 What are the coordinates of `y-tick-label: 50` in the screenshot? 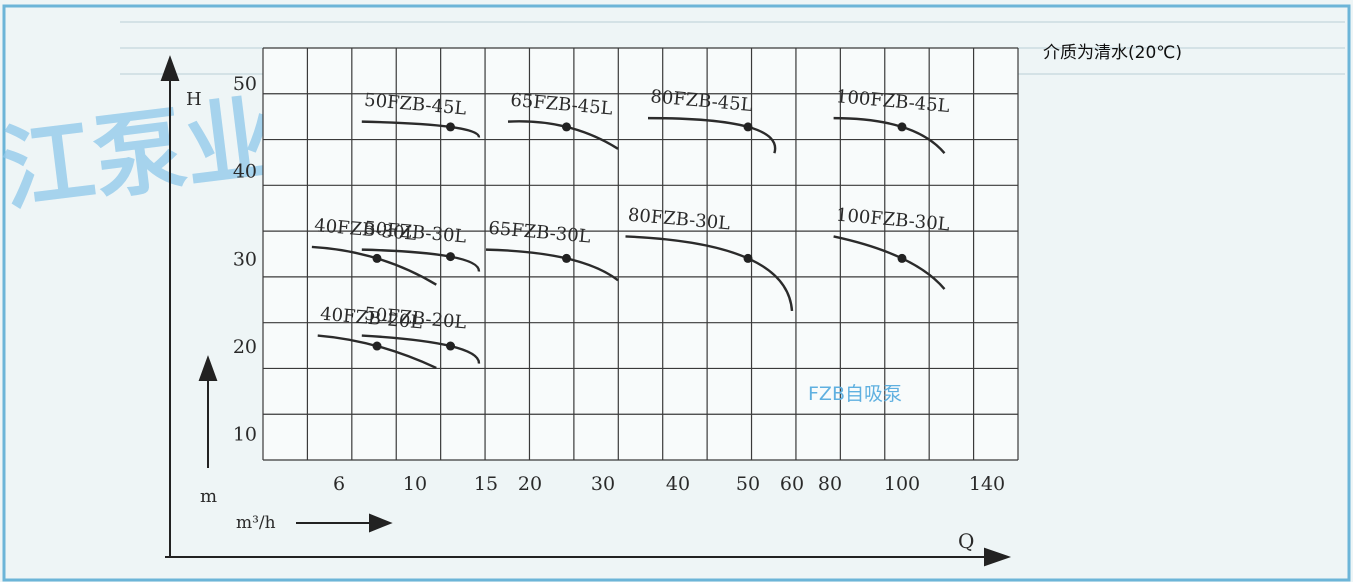 It's located at (245, 84).